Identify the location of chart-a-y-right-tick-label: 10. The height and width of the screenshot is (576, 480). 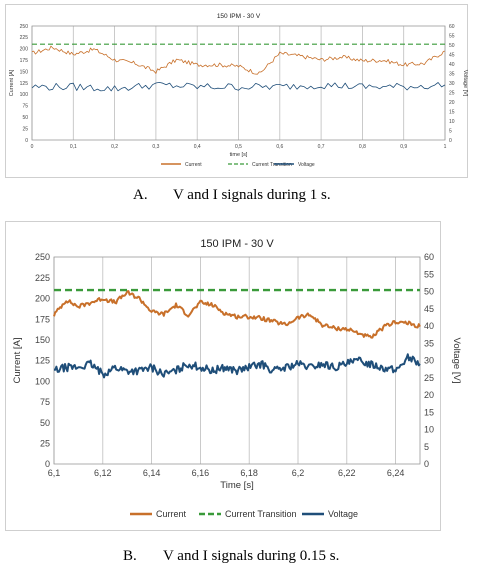
(452, 122).